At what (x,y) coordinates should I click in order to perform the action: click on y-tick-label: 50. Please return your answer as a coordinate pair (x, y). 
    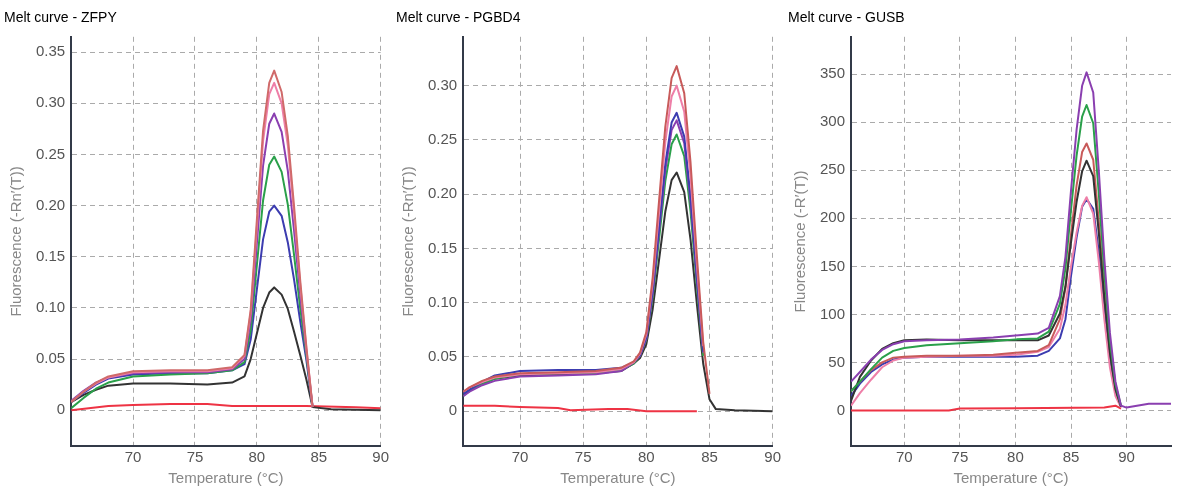
    Looking at the image, I should click on (837, 361).